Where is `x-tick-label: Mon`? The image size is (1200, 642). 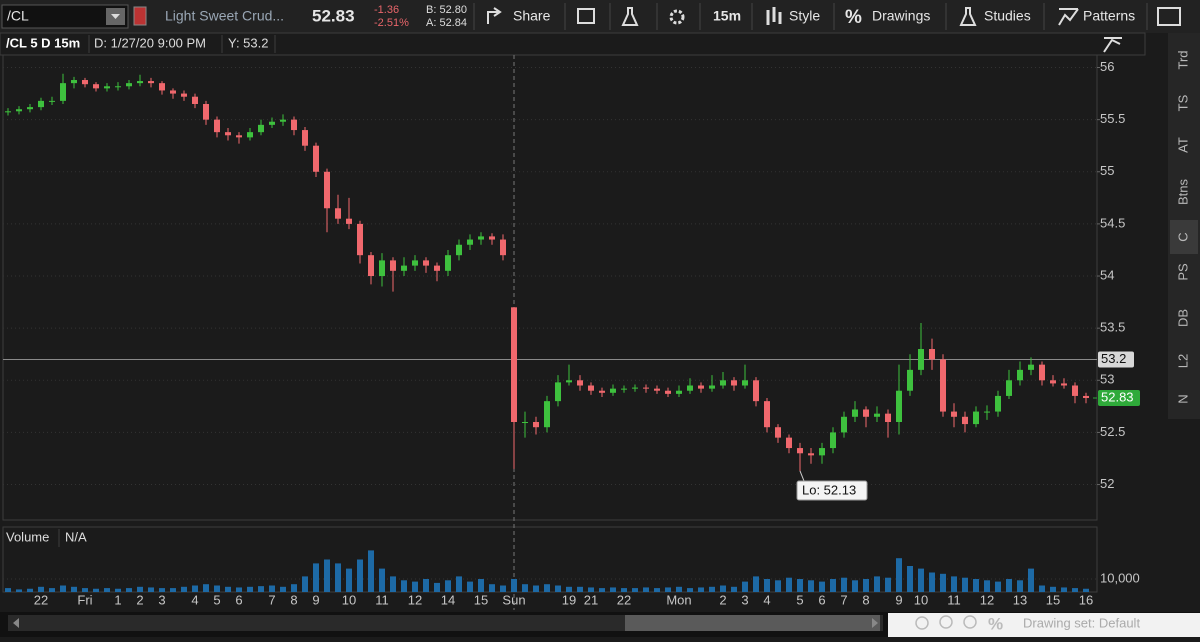
x-tick-label: Mon is located at coordinates (678, 599).